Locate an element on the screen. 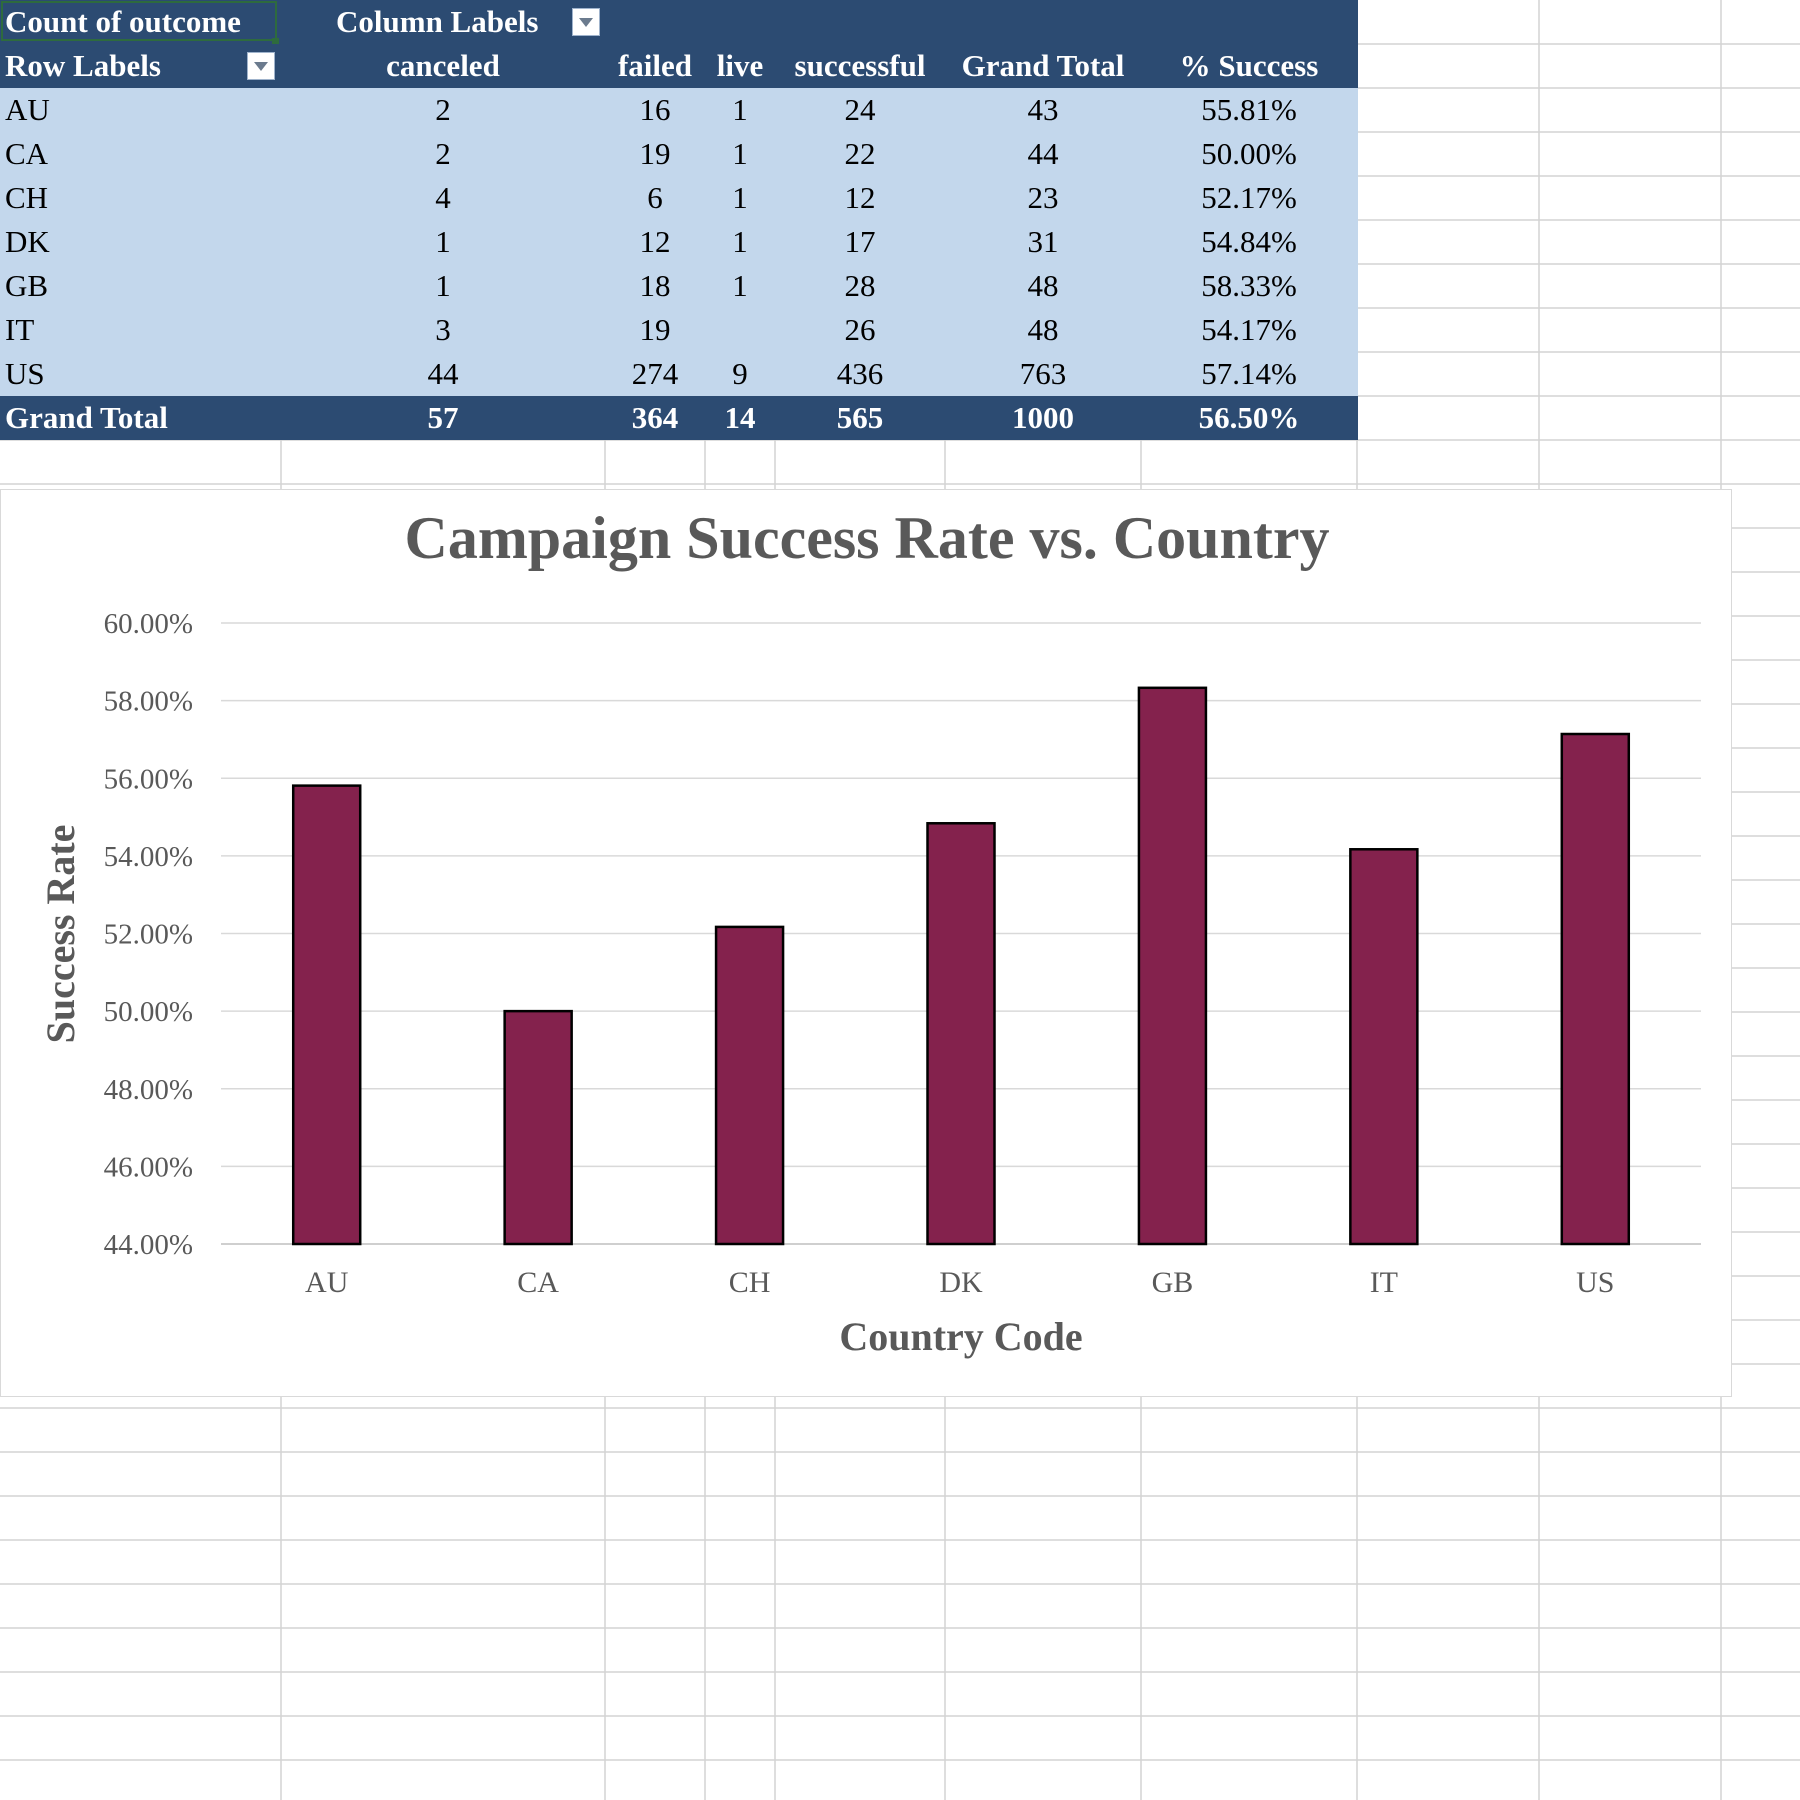 This screenshot has height=1800, width=1800. pivot-cell: 55.81% is located at coordinates (1249, 110).